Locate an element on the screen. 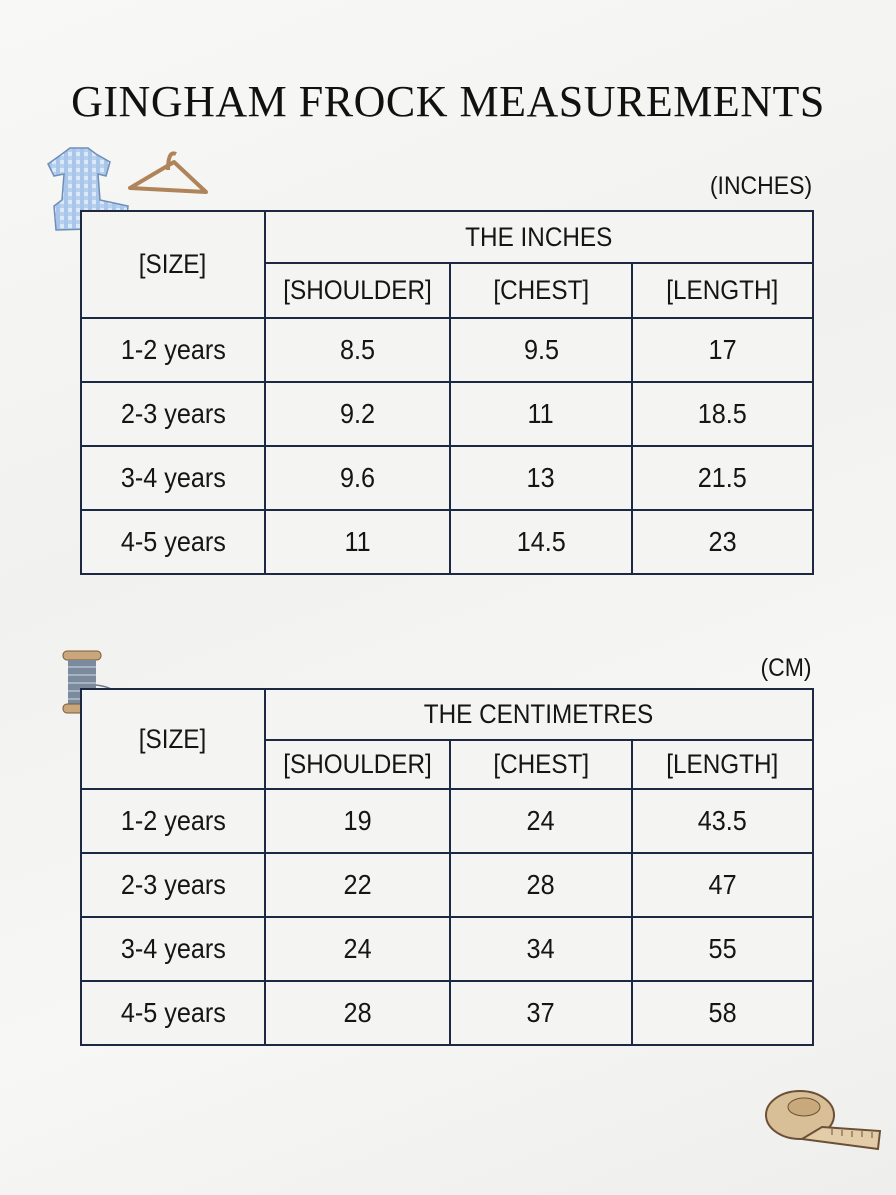 This screenshot has height=1195, width=896. value-cell-text: 22 is located at coordinates (357, 884).